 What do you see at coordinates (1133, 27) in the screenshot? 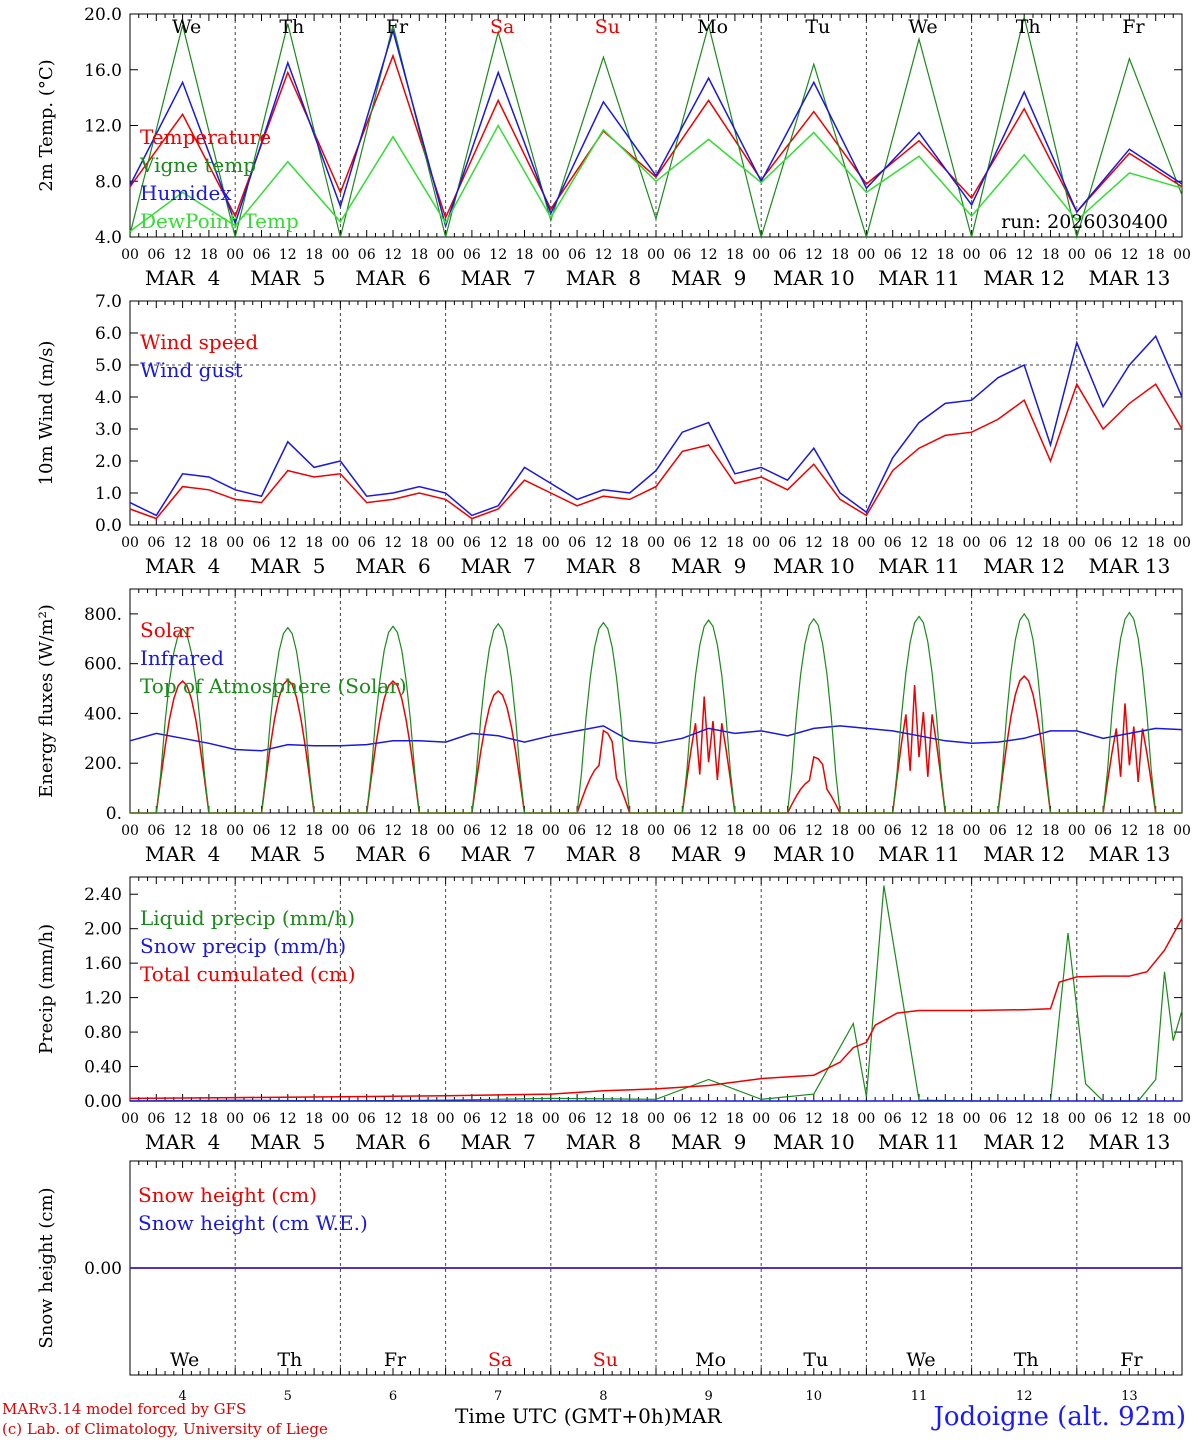
I see `weekday-label-top: Fr` at bounding box center [1133, 27].